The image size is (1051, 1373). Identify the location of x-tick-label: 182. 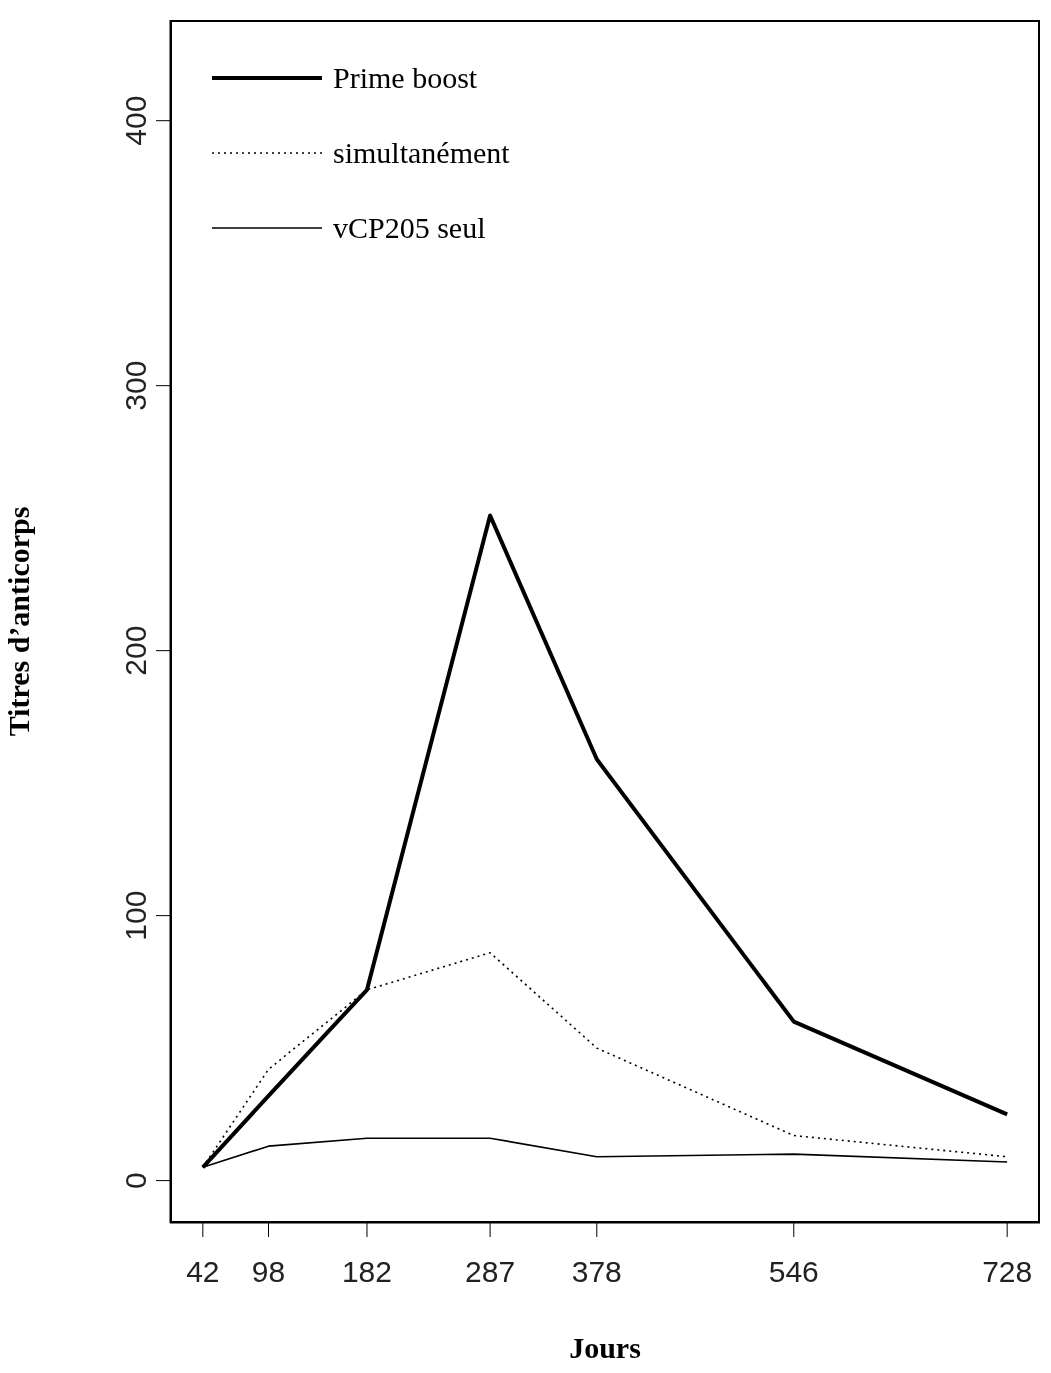
(367, 1272).